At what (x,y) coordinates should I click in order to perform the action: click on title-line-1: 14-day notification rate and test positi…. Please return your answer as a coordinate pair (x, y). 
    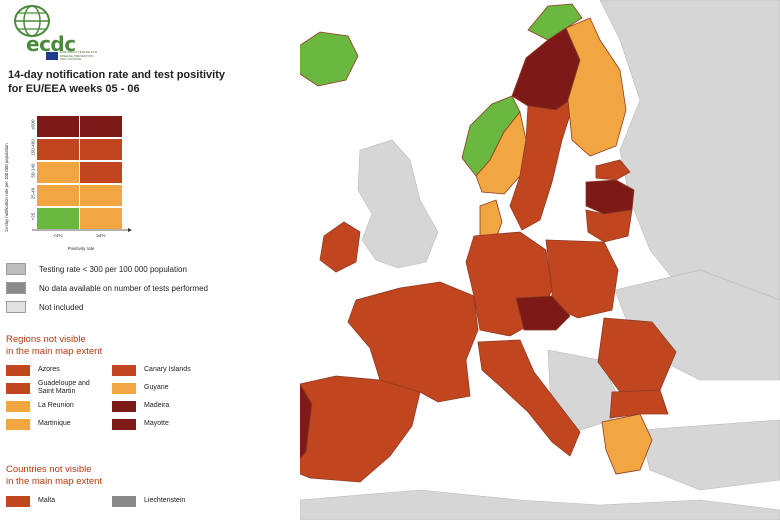
    Looking at the image, I should click on (116, 75).